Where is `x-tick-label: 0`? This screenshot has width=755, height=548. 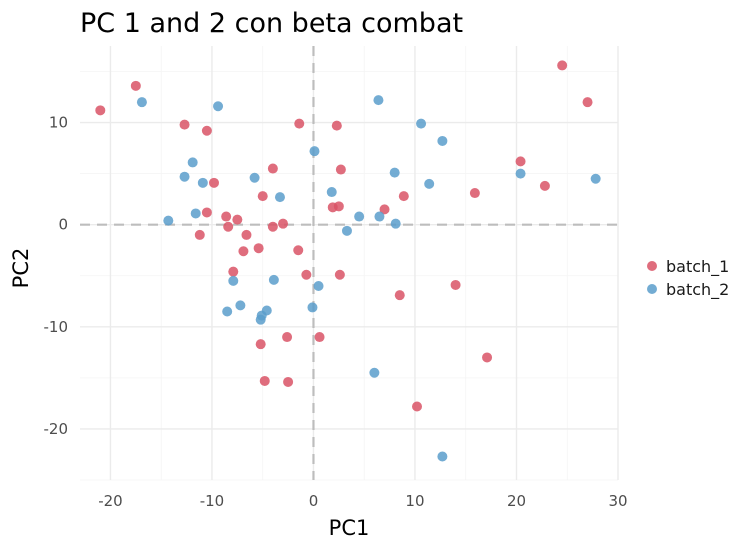 x-tick-label: 0 is located at coordinates (314, 501).